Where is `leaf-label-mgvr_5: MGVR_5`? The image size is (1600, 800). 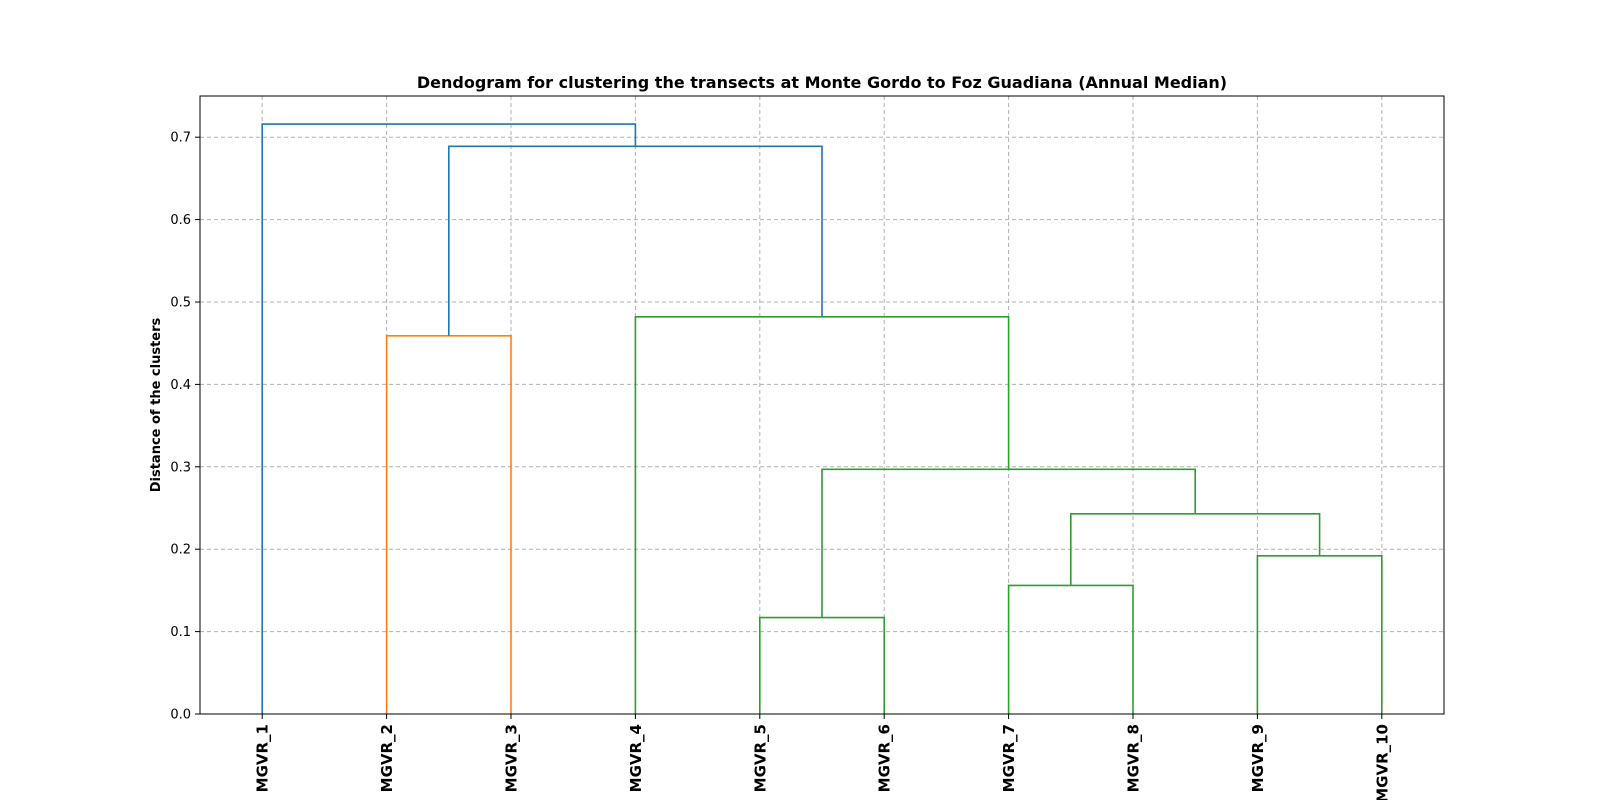 leaf-label-mgvr_5: MGVR_5 is located at coordinates (760, 758).